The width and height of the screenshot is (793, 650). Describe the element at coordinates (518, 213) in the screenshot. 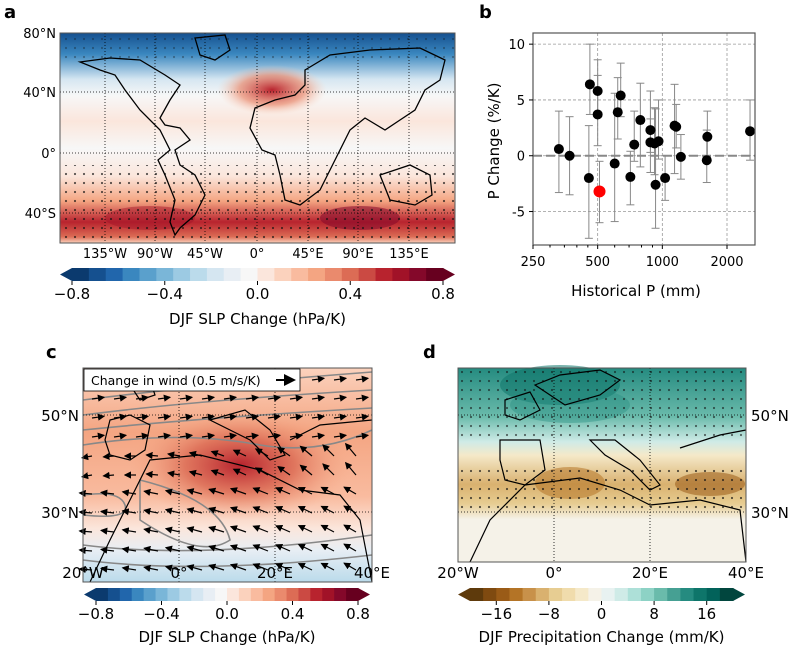

I see `y-tick-label: -5` at that location.